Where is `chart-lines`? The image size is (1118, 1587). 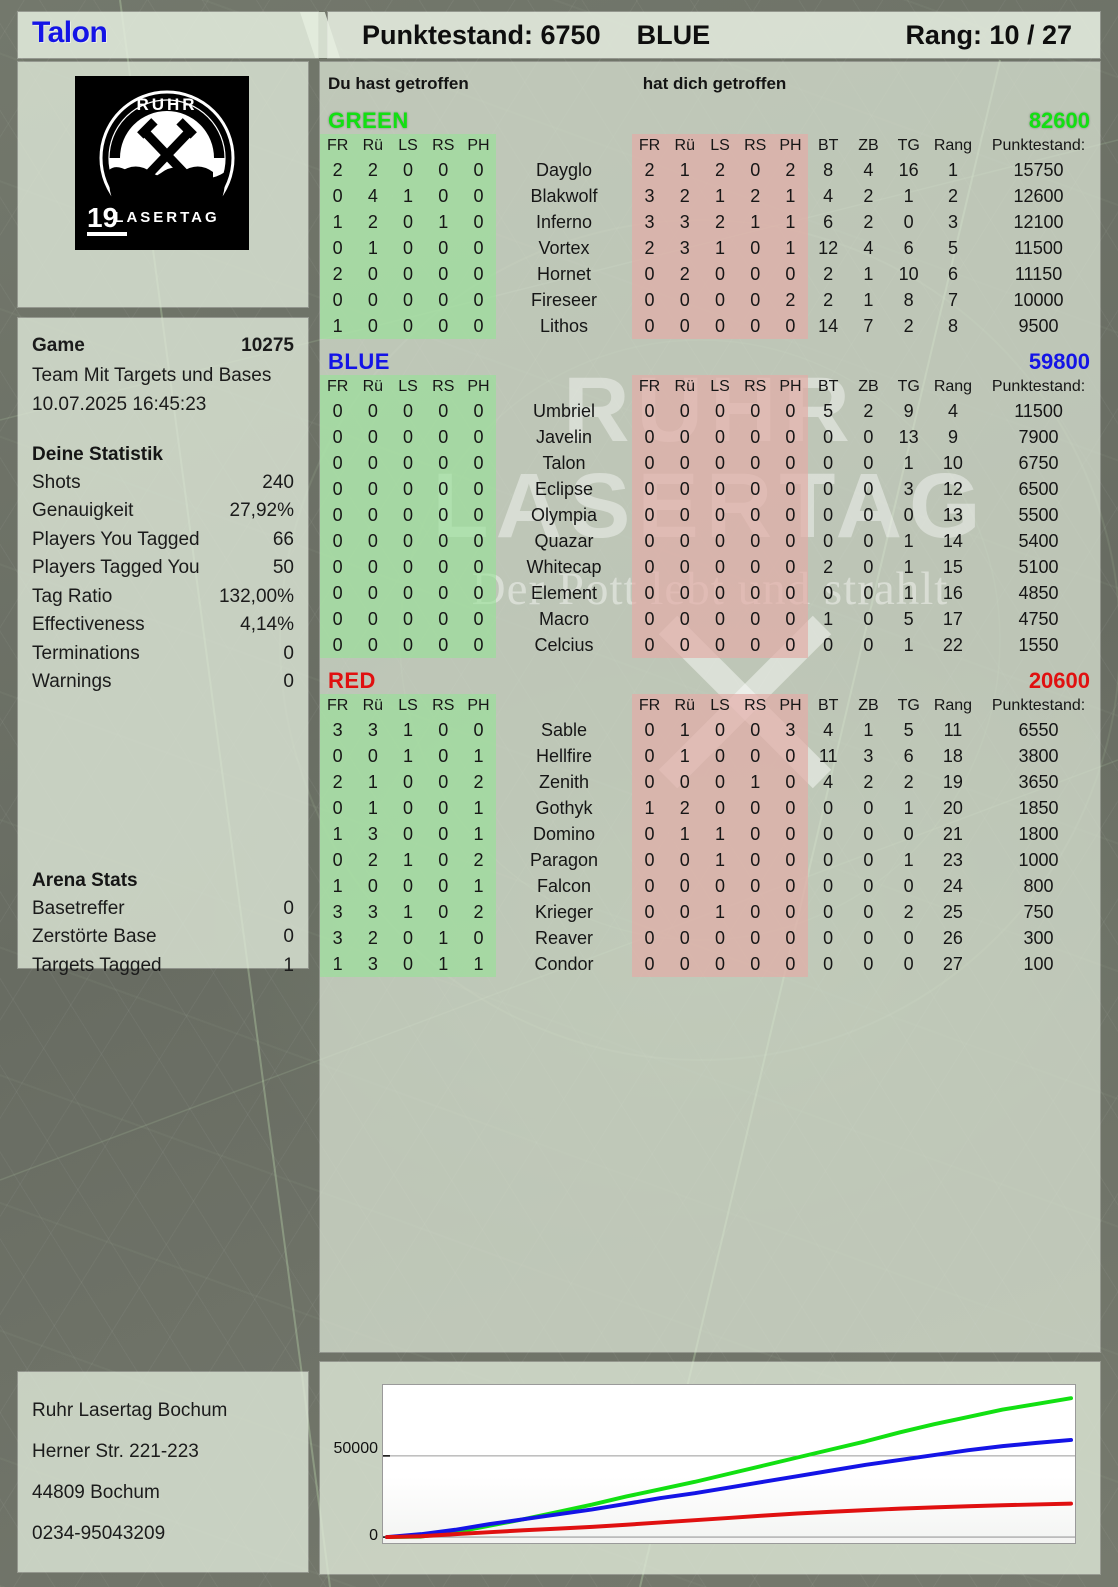
chart-lines is located at coordinates (729, 1468).